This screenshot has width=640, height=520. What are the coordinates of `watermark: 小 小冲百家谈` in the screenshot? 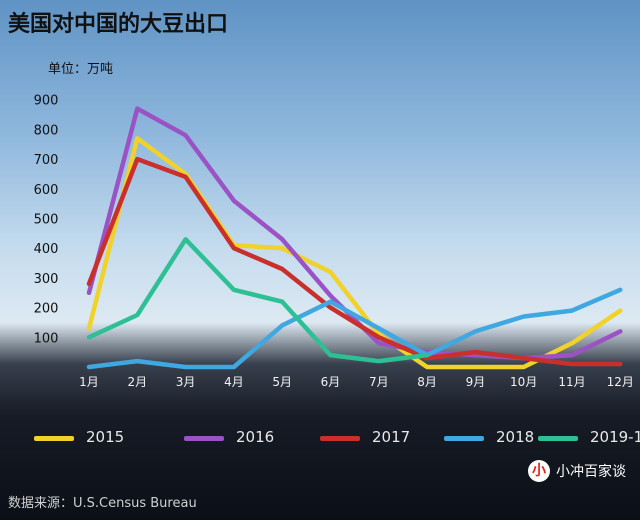 It's located at (577, 471).